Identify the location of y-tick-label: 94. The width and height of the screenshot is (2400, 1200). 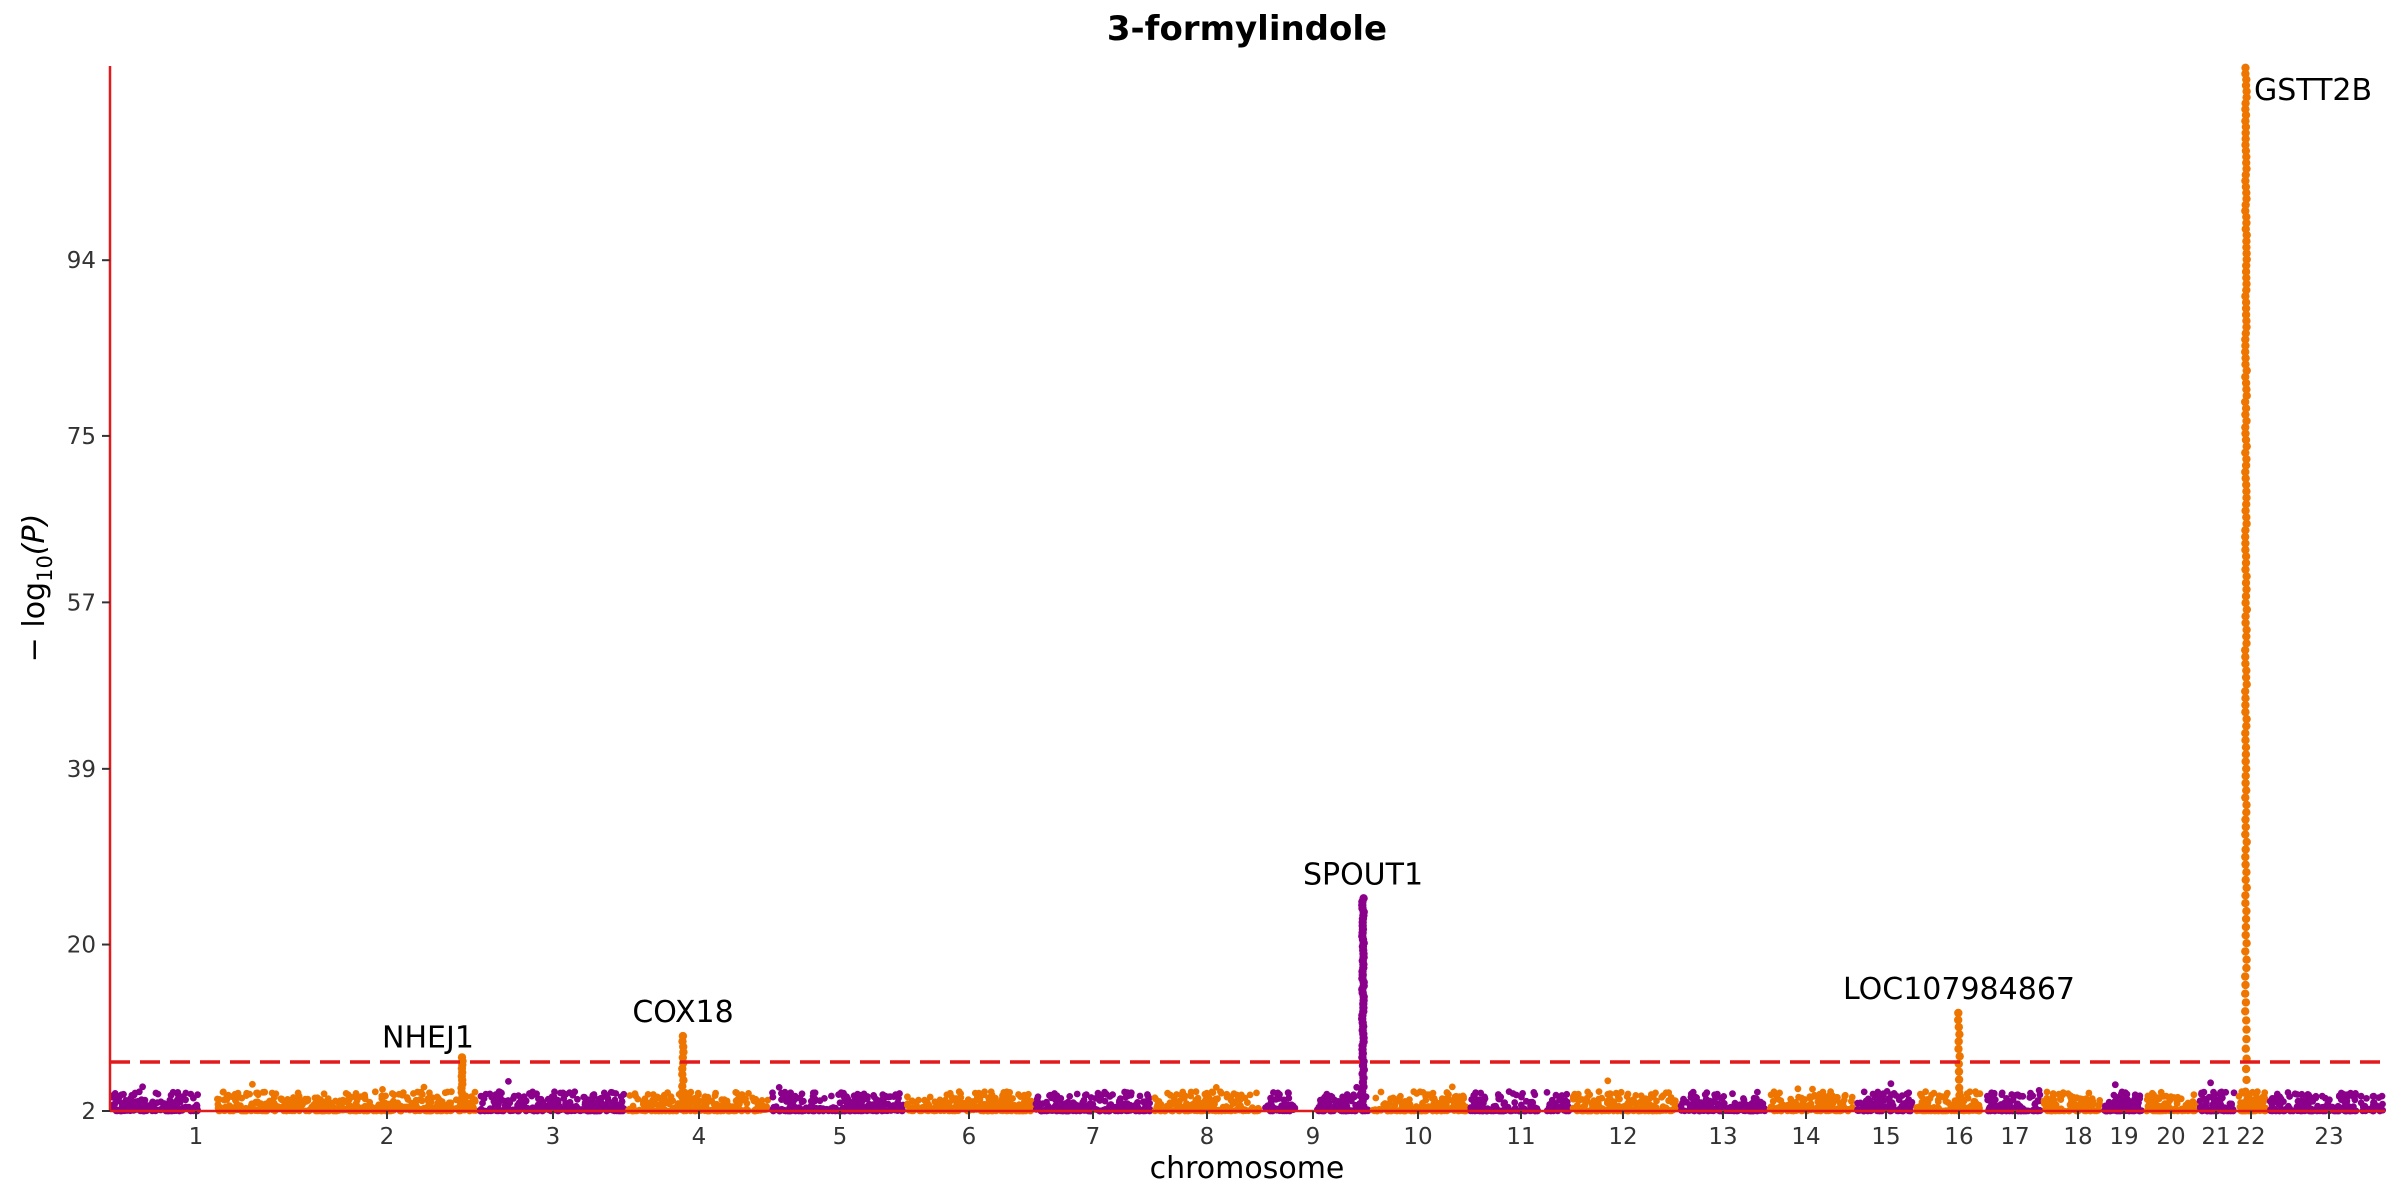
(81, 261).